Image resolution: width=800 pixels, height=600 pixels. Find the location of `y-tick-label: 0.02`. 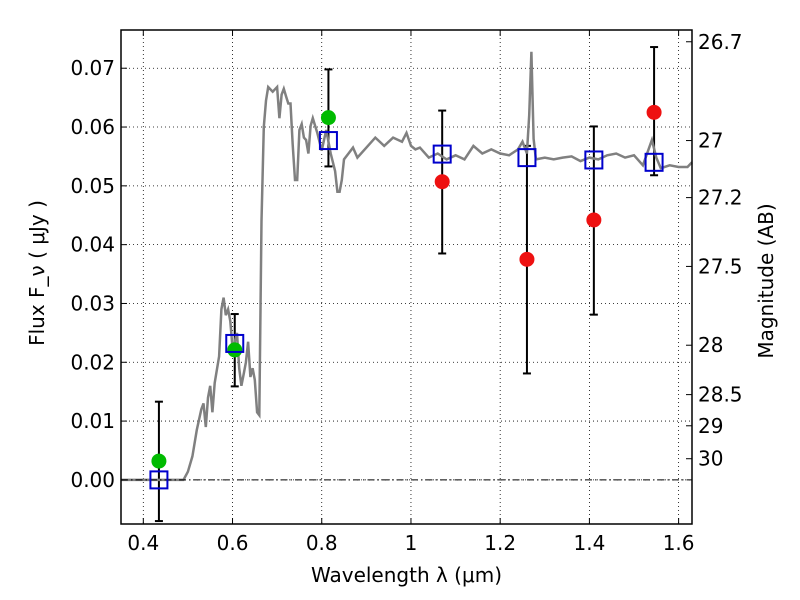

y-tick-label: 0.02 is located at coordinates (92, 362).